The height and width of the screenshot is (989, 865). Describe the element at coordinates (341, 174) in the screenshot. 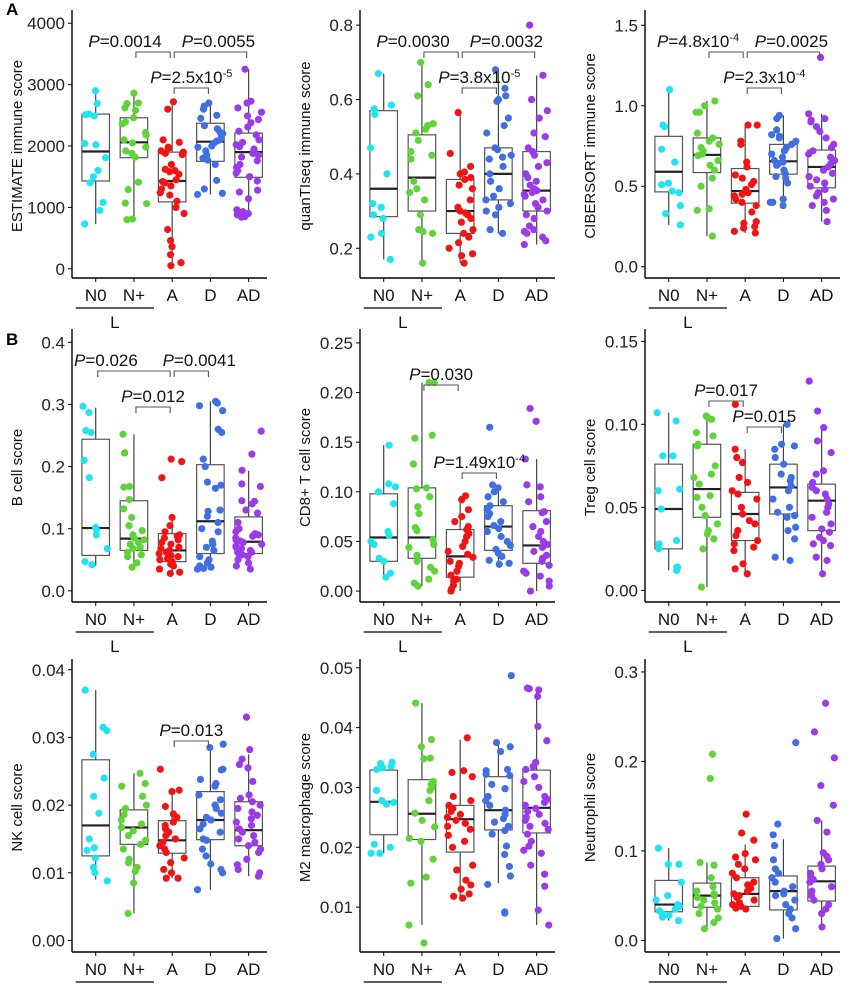

I see `y-tick-label: 0.4` at that location.